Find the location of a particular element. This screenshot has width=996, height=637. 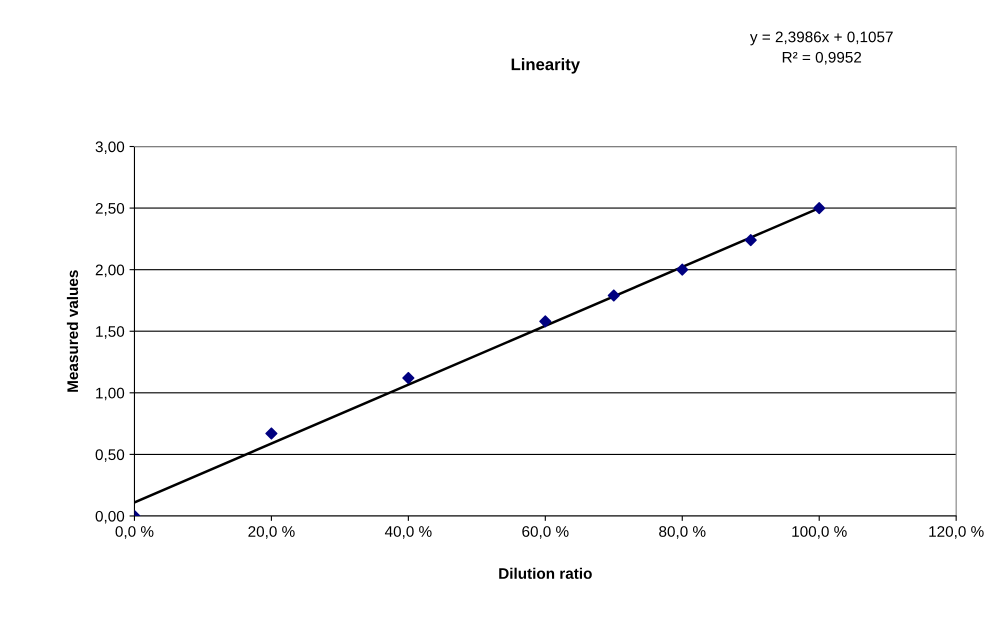

text: R² = 0,9952 is located at coordinates (822, 58).